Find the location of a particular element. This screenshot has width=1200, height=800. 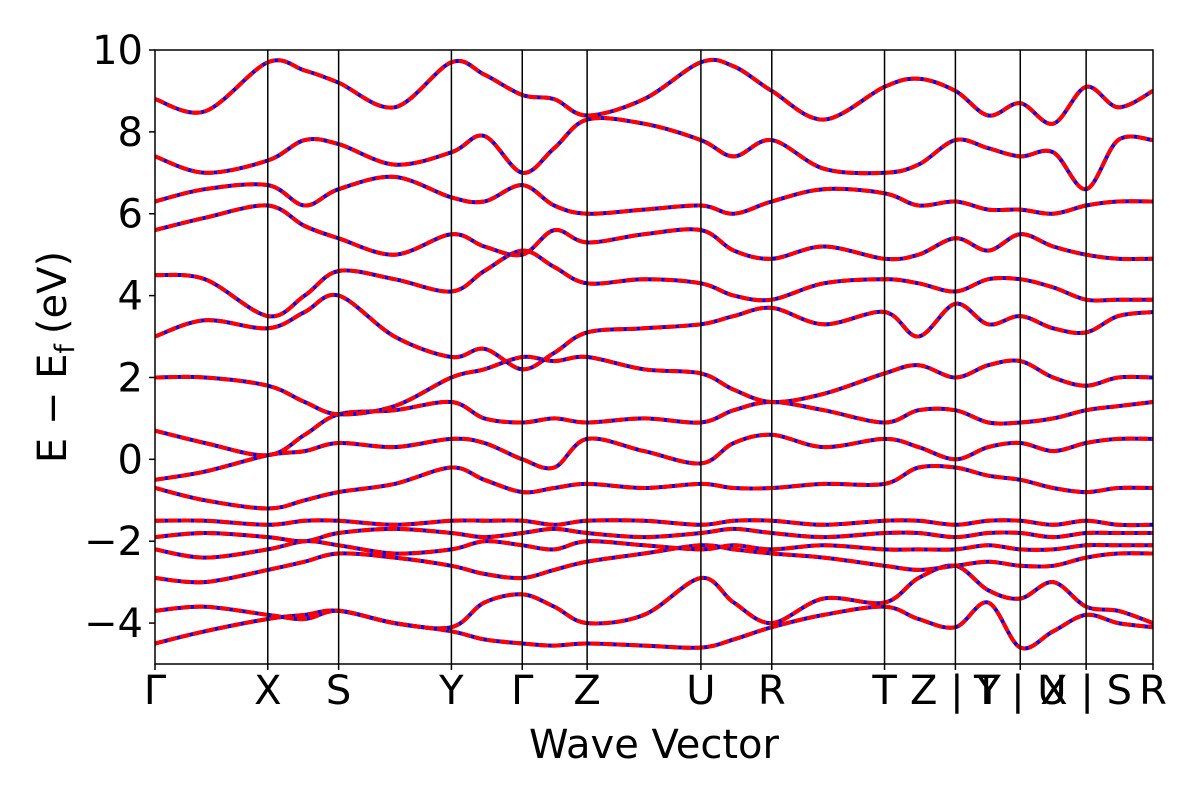

band-line-7-spin-up is located at coordinates (654, 457).